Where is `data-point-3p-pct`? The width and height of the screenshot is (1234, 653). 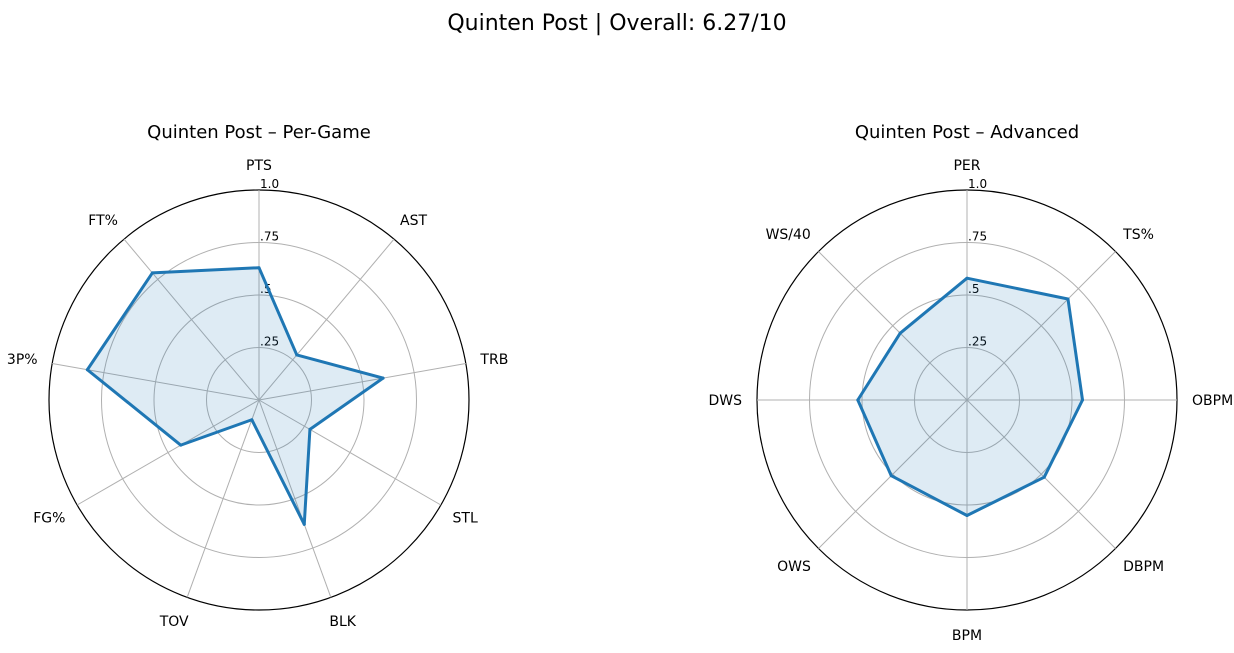 data-point-3p-pct is located at coordinates (87, 370).